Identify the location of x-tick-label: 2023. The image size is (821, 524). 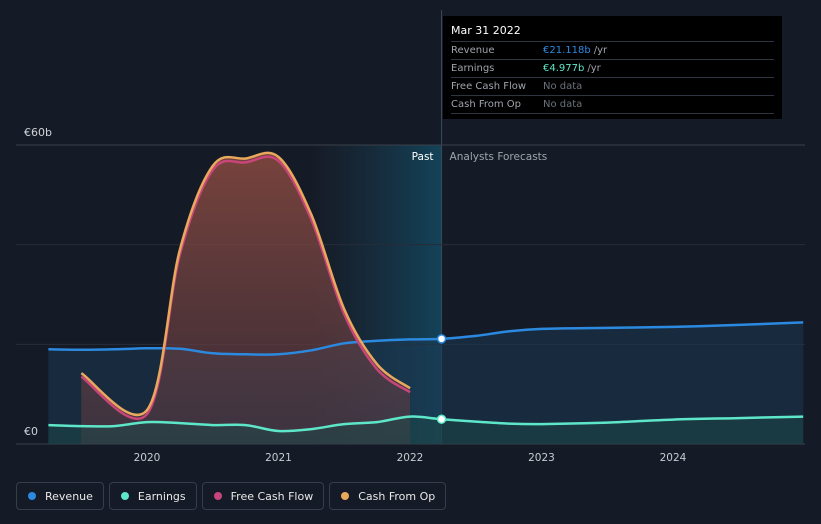
(541, 458).